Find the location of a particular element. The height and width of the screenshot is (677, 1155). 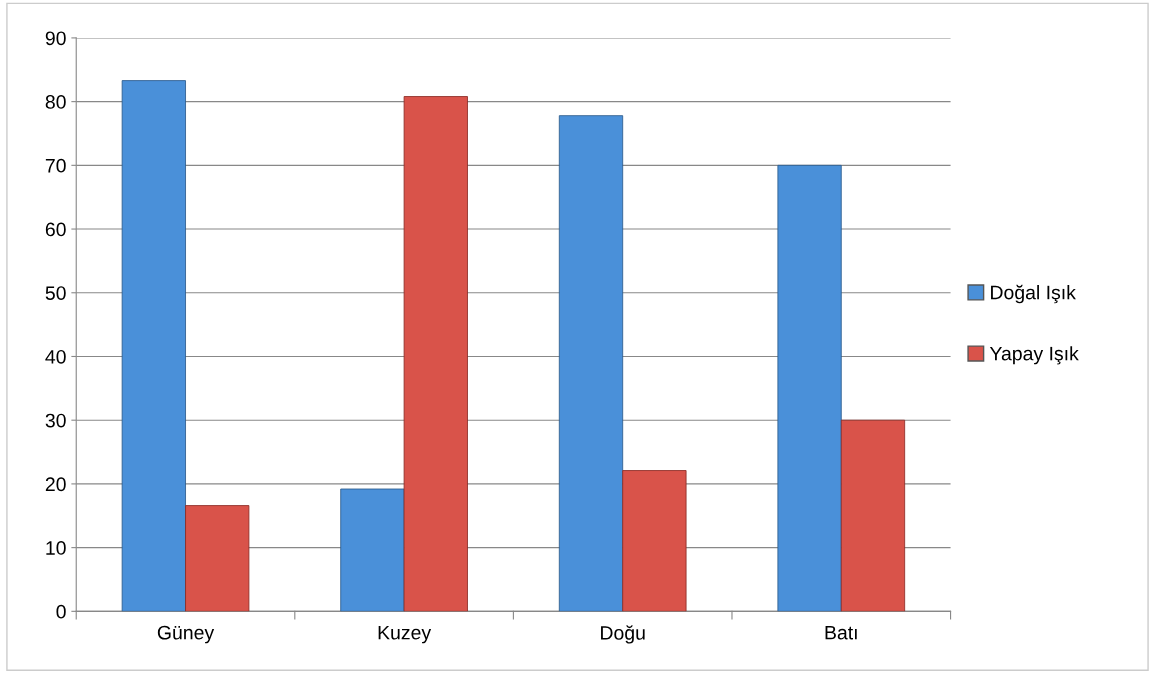

y-tick-label: 10 is located at coordinates (56, 548).